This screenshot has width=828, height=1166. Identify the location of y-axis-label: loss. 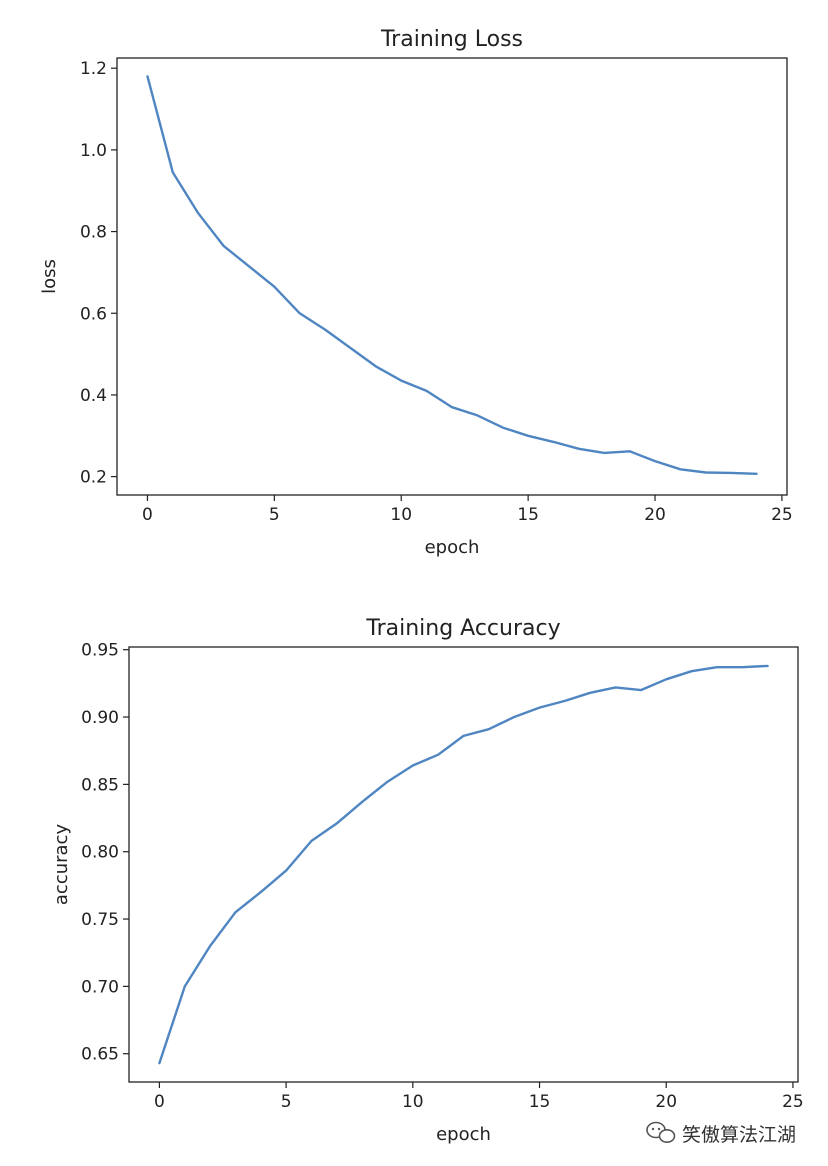
(49, 276).